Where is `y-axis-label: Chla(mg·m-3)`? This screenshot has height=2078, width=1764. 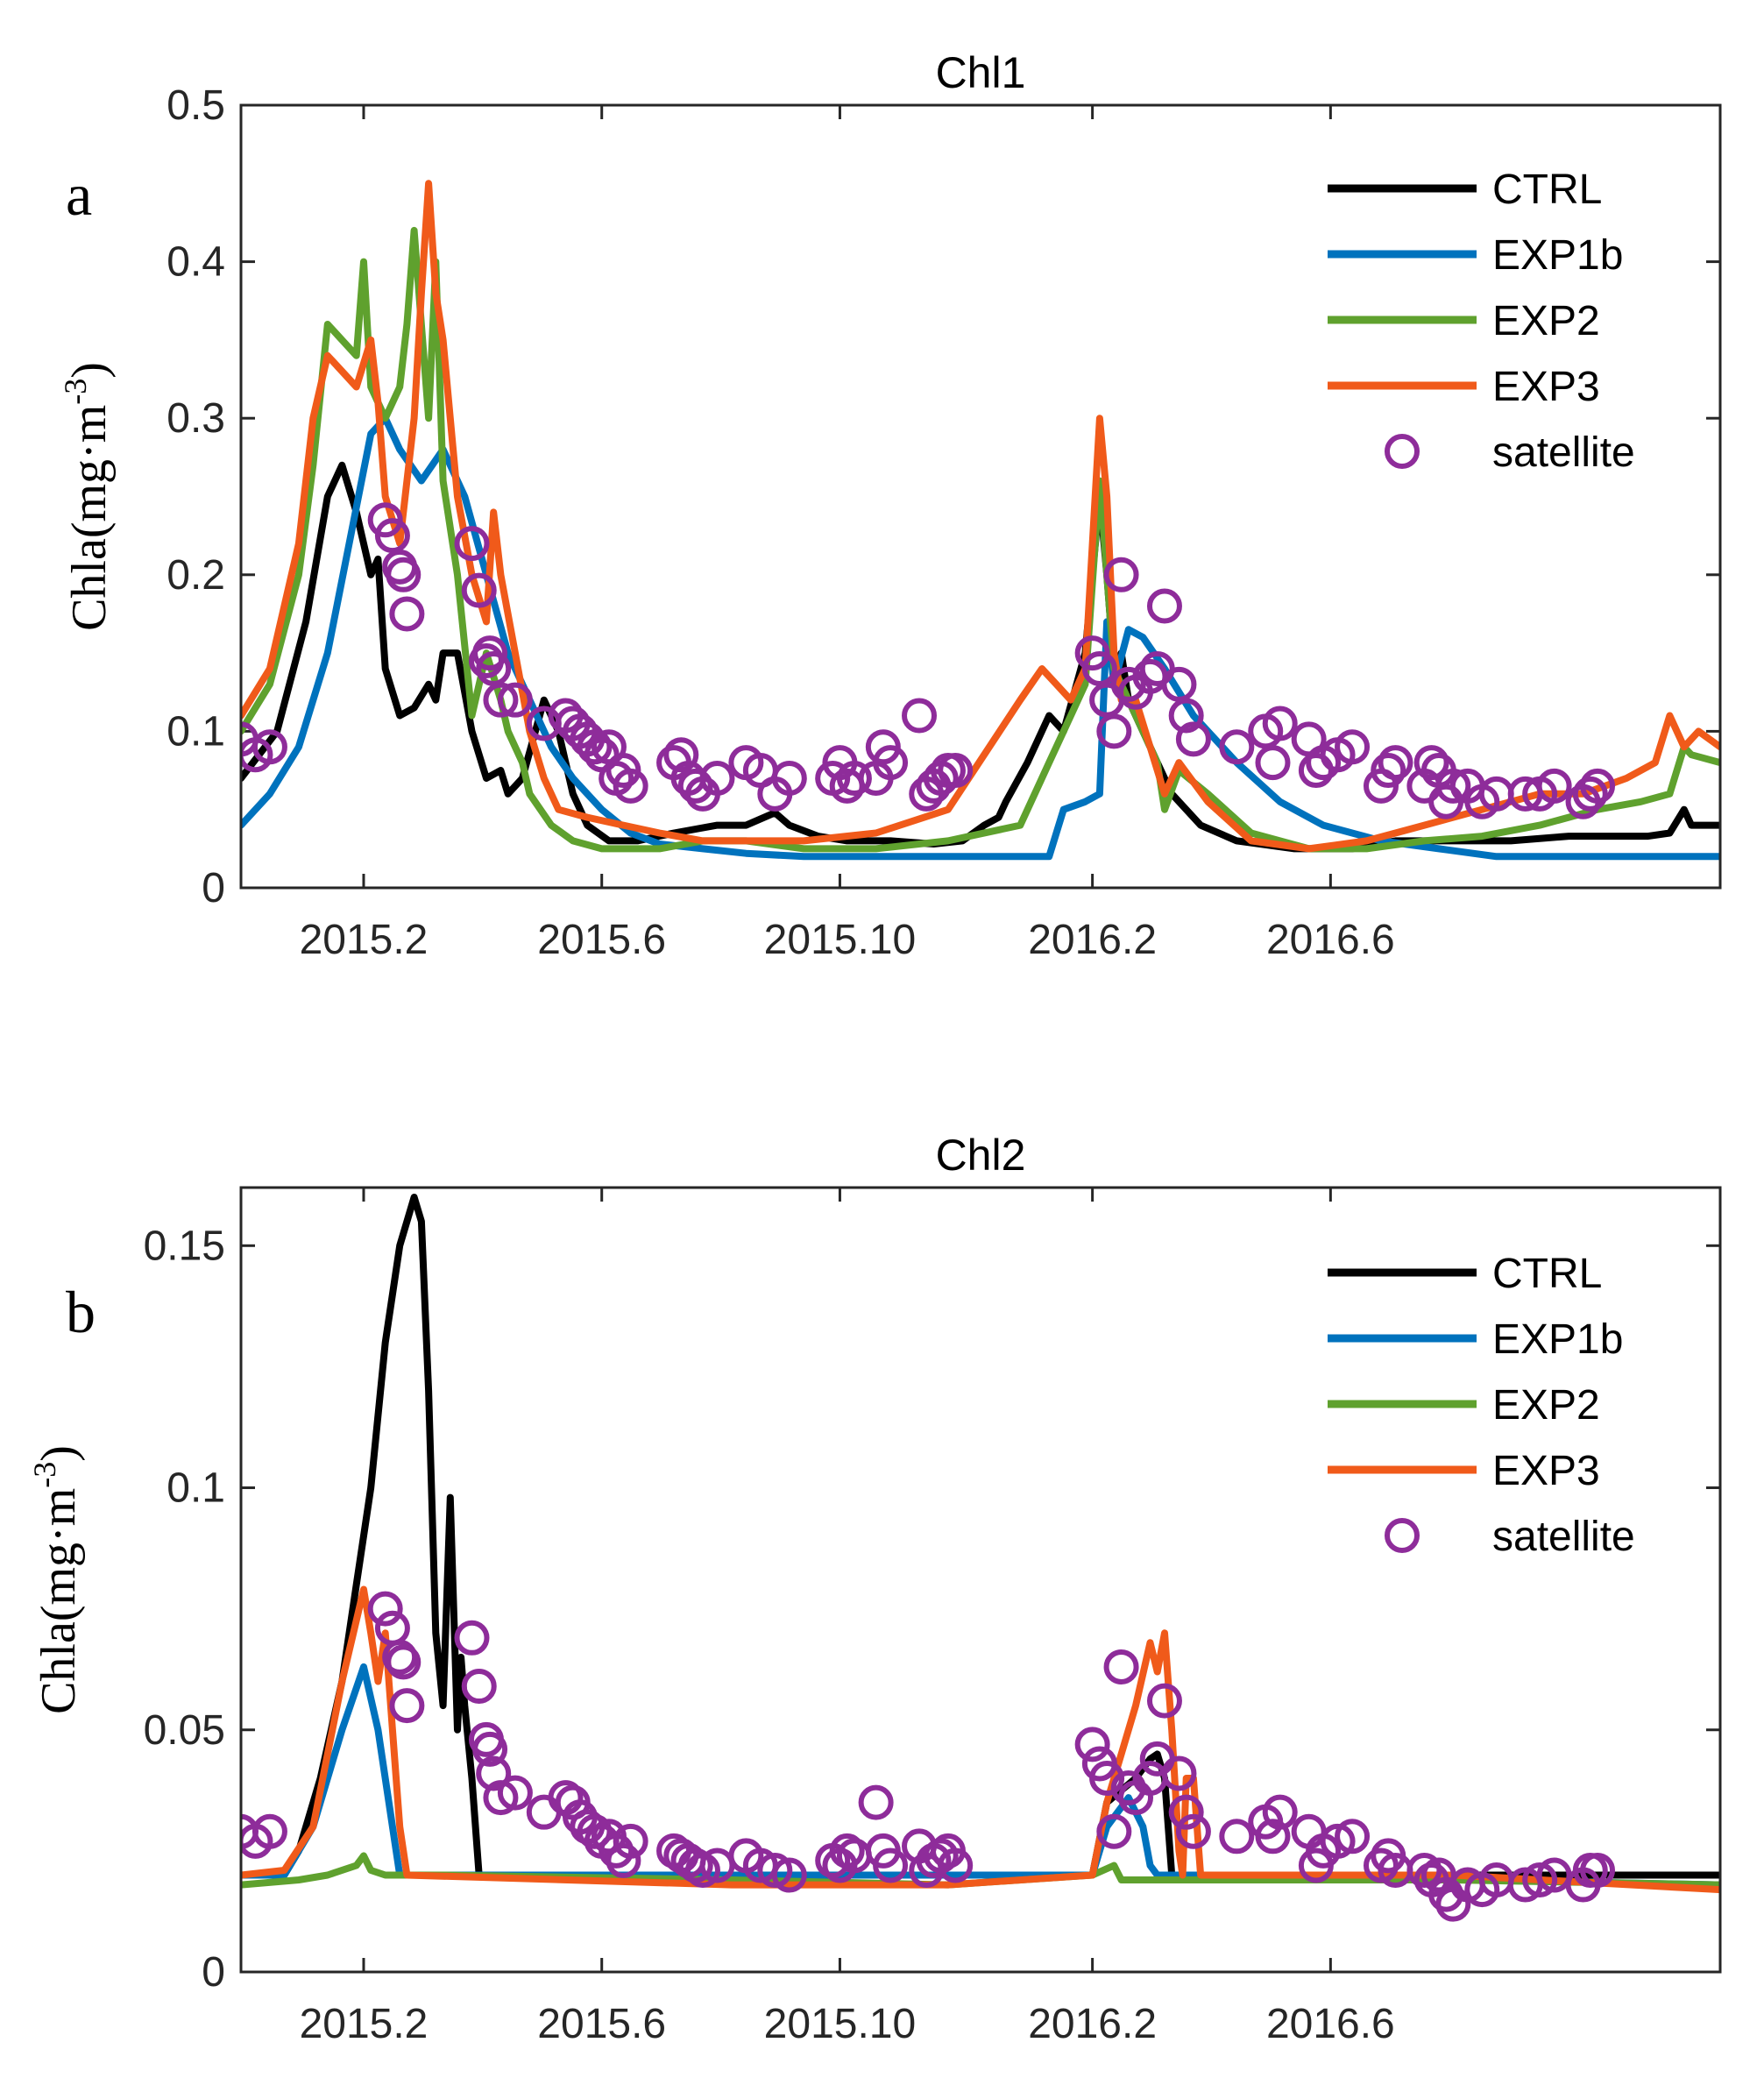
y-axis-label: Chla(mg·m-3) is located at coordinates (88, 496).